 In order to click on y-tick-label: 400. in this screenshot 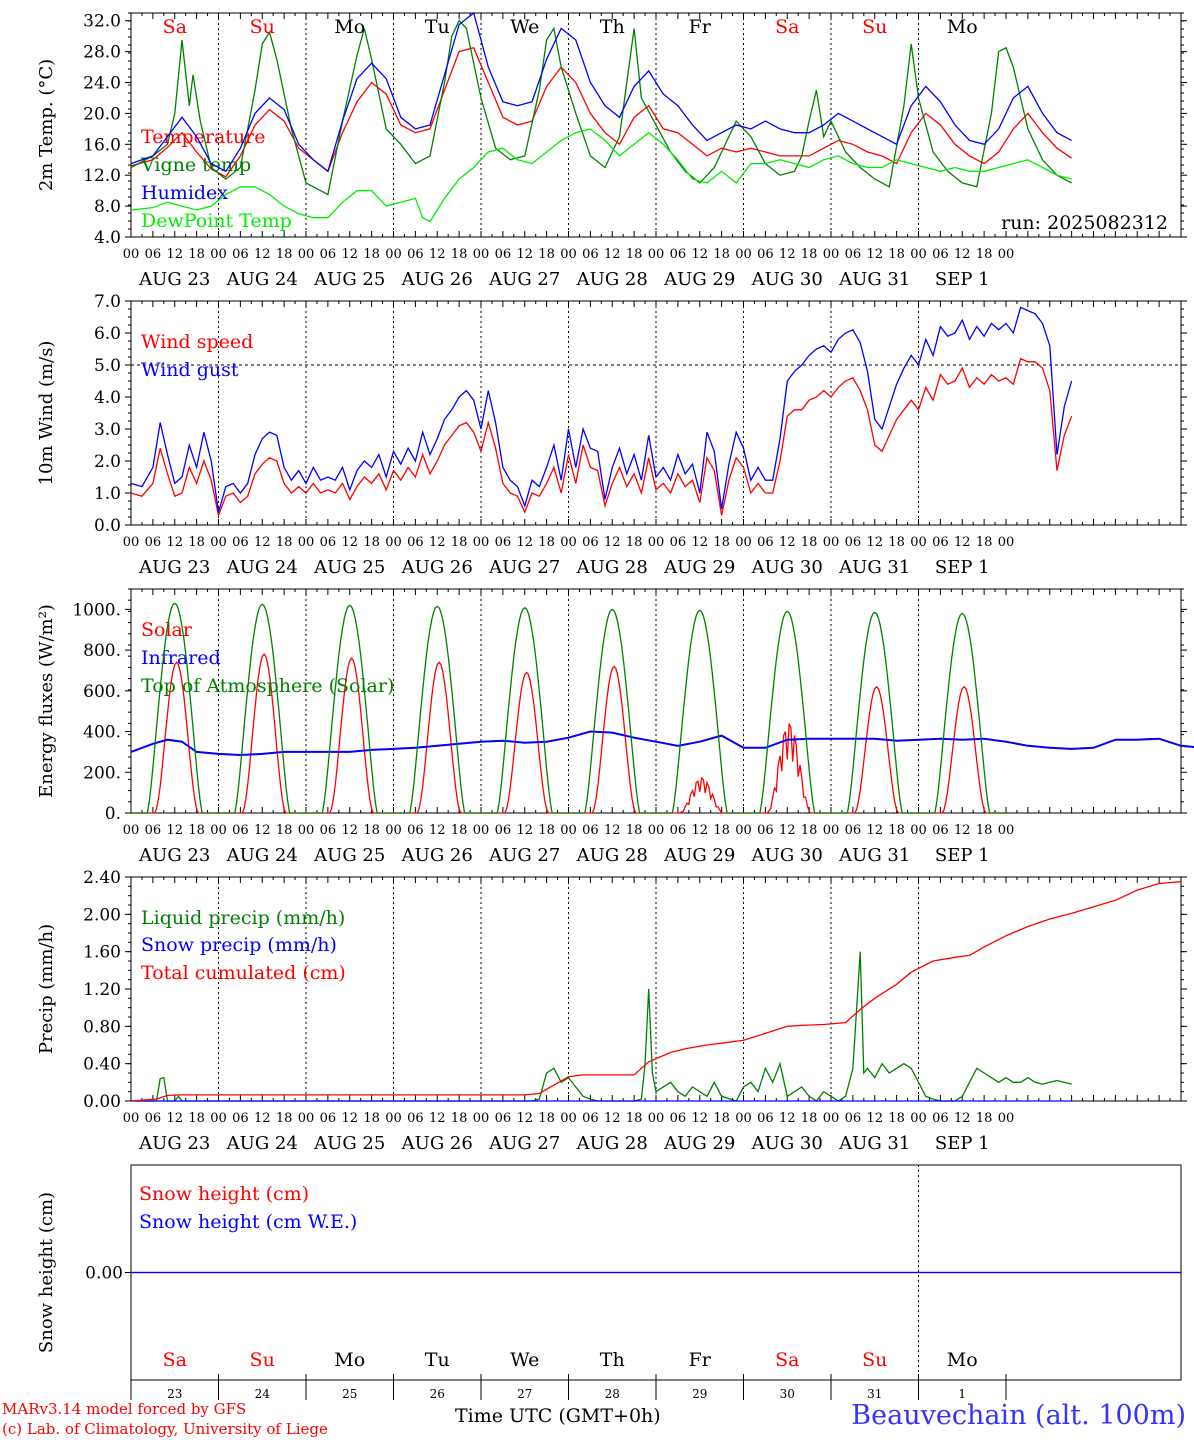, I will do `click(102, 733)`.